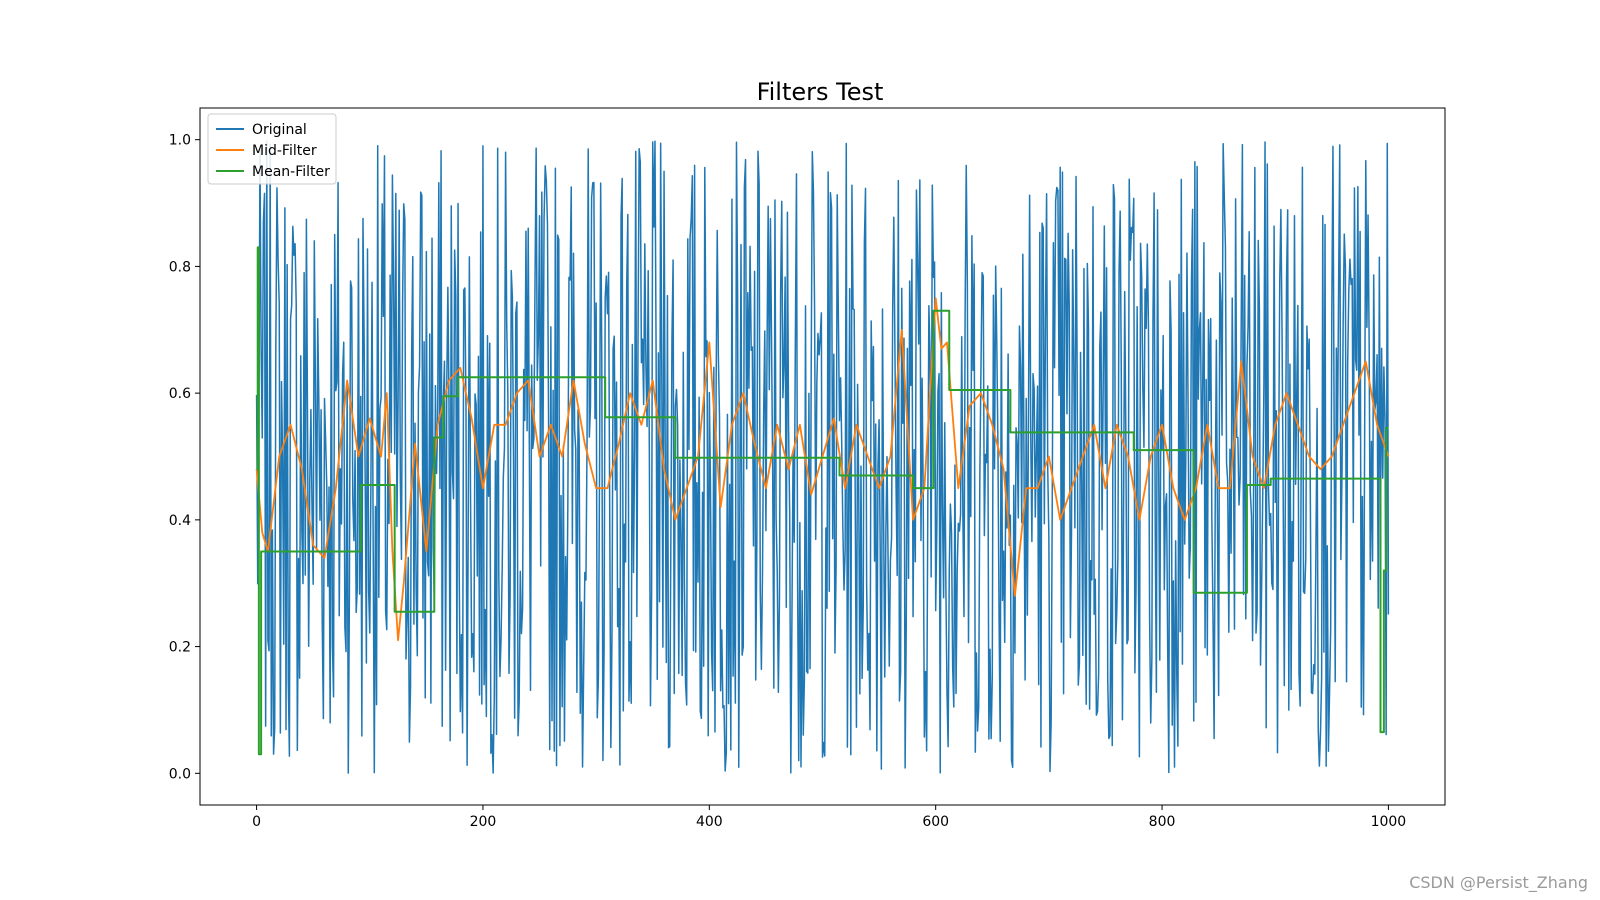  Describe the element at coordinates (1162, 822) in the screenshot. I see `x-tick-label: 800` at that location.